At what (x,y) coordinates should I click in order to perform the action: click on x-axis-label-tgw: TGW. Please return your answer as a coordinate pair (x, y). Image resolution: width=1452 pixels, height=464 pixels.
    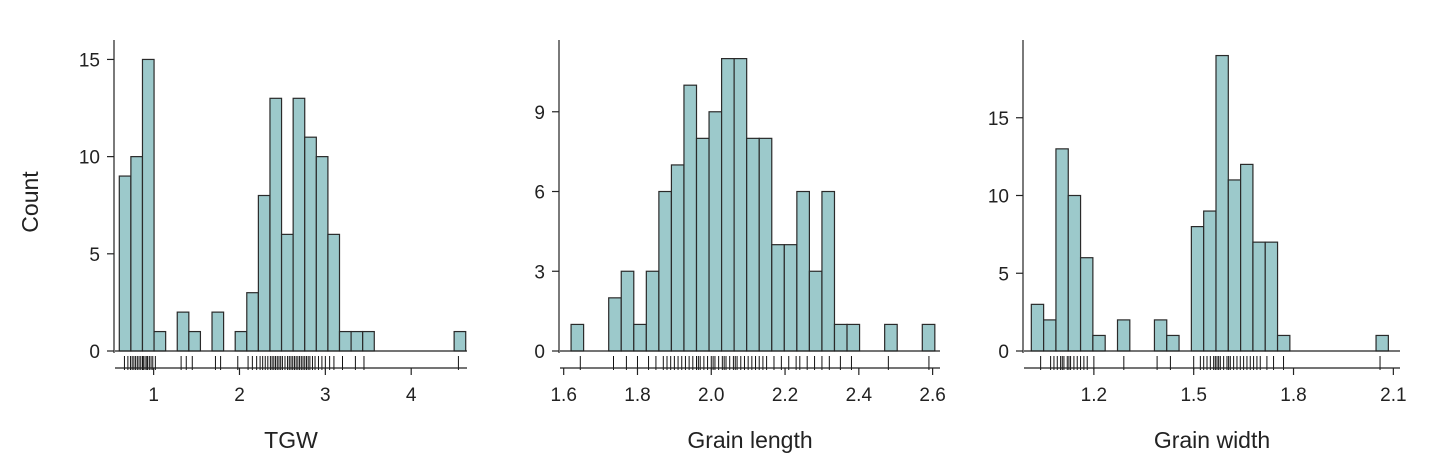
    Looking at the image, I should click on (291, 440).